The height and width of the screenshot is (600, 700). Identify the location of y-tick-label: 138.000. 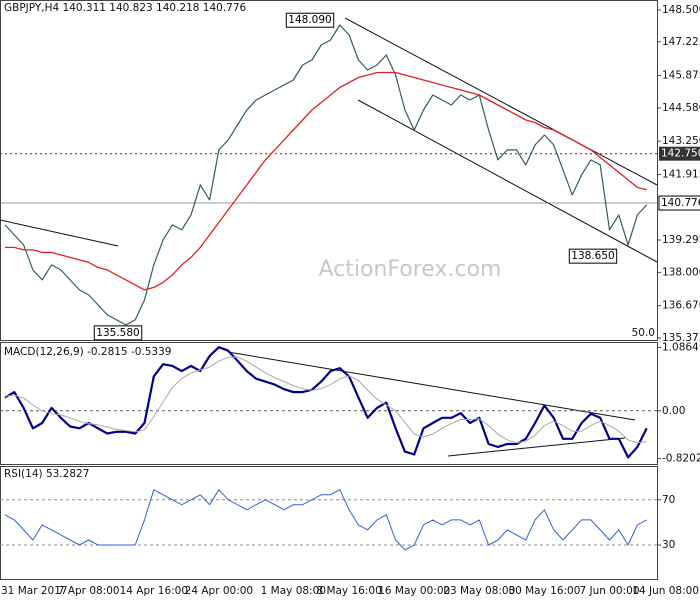
(681, 272).